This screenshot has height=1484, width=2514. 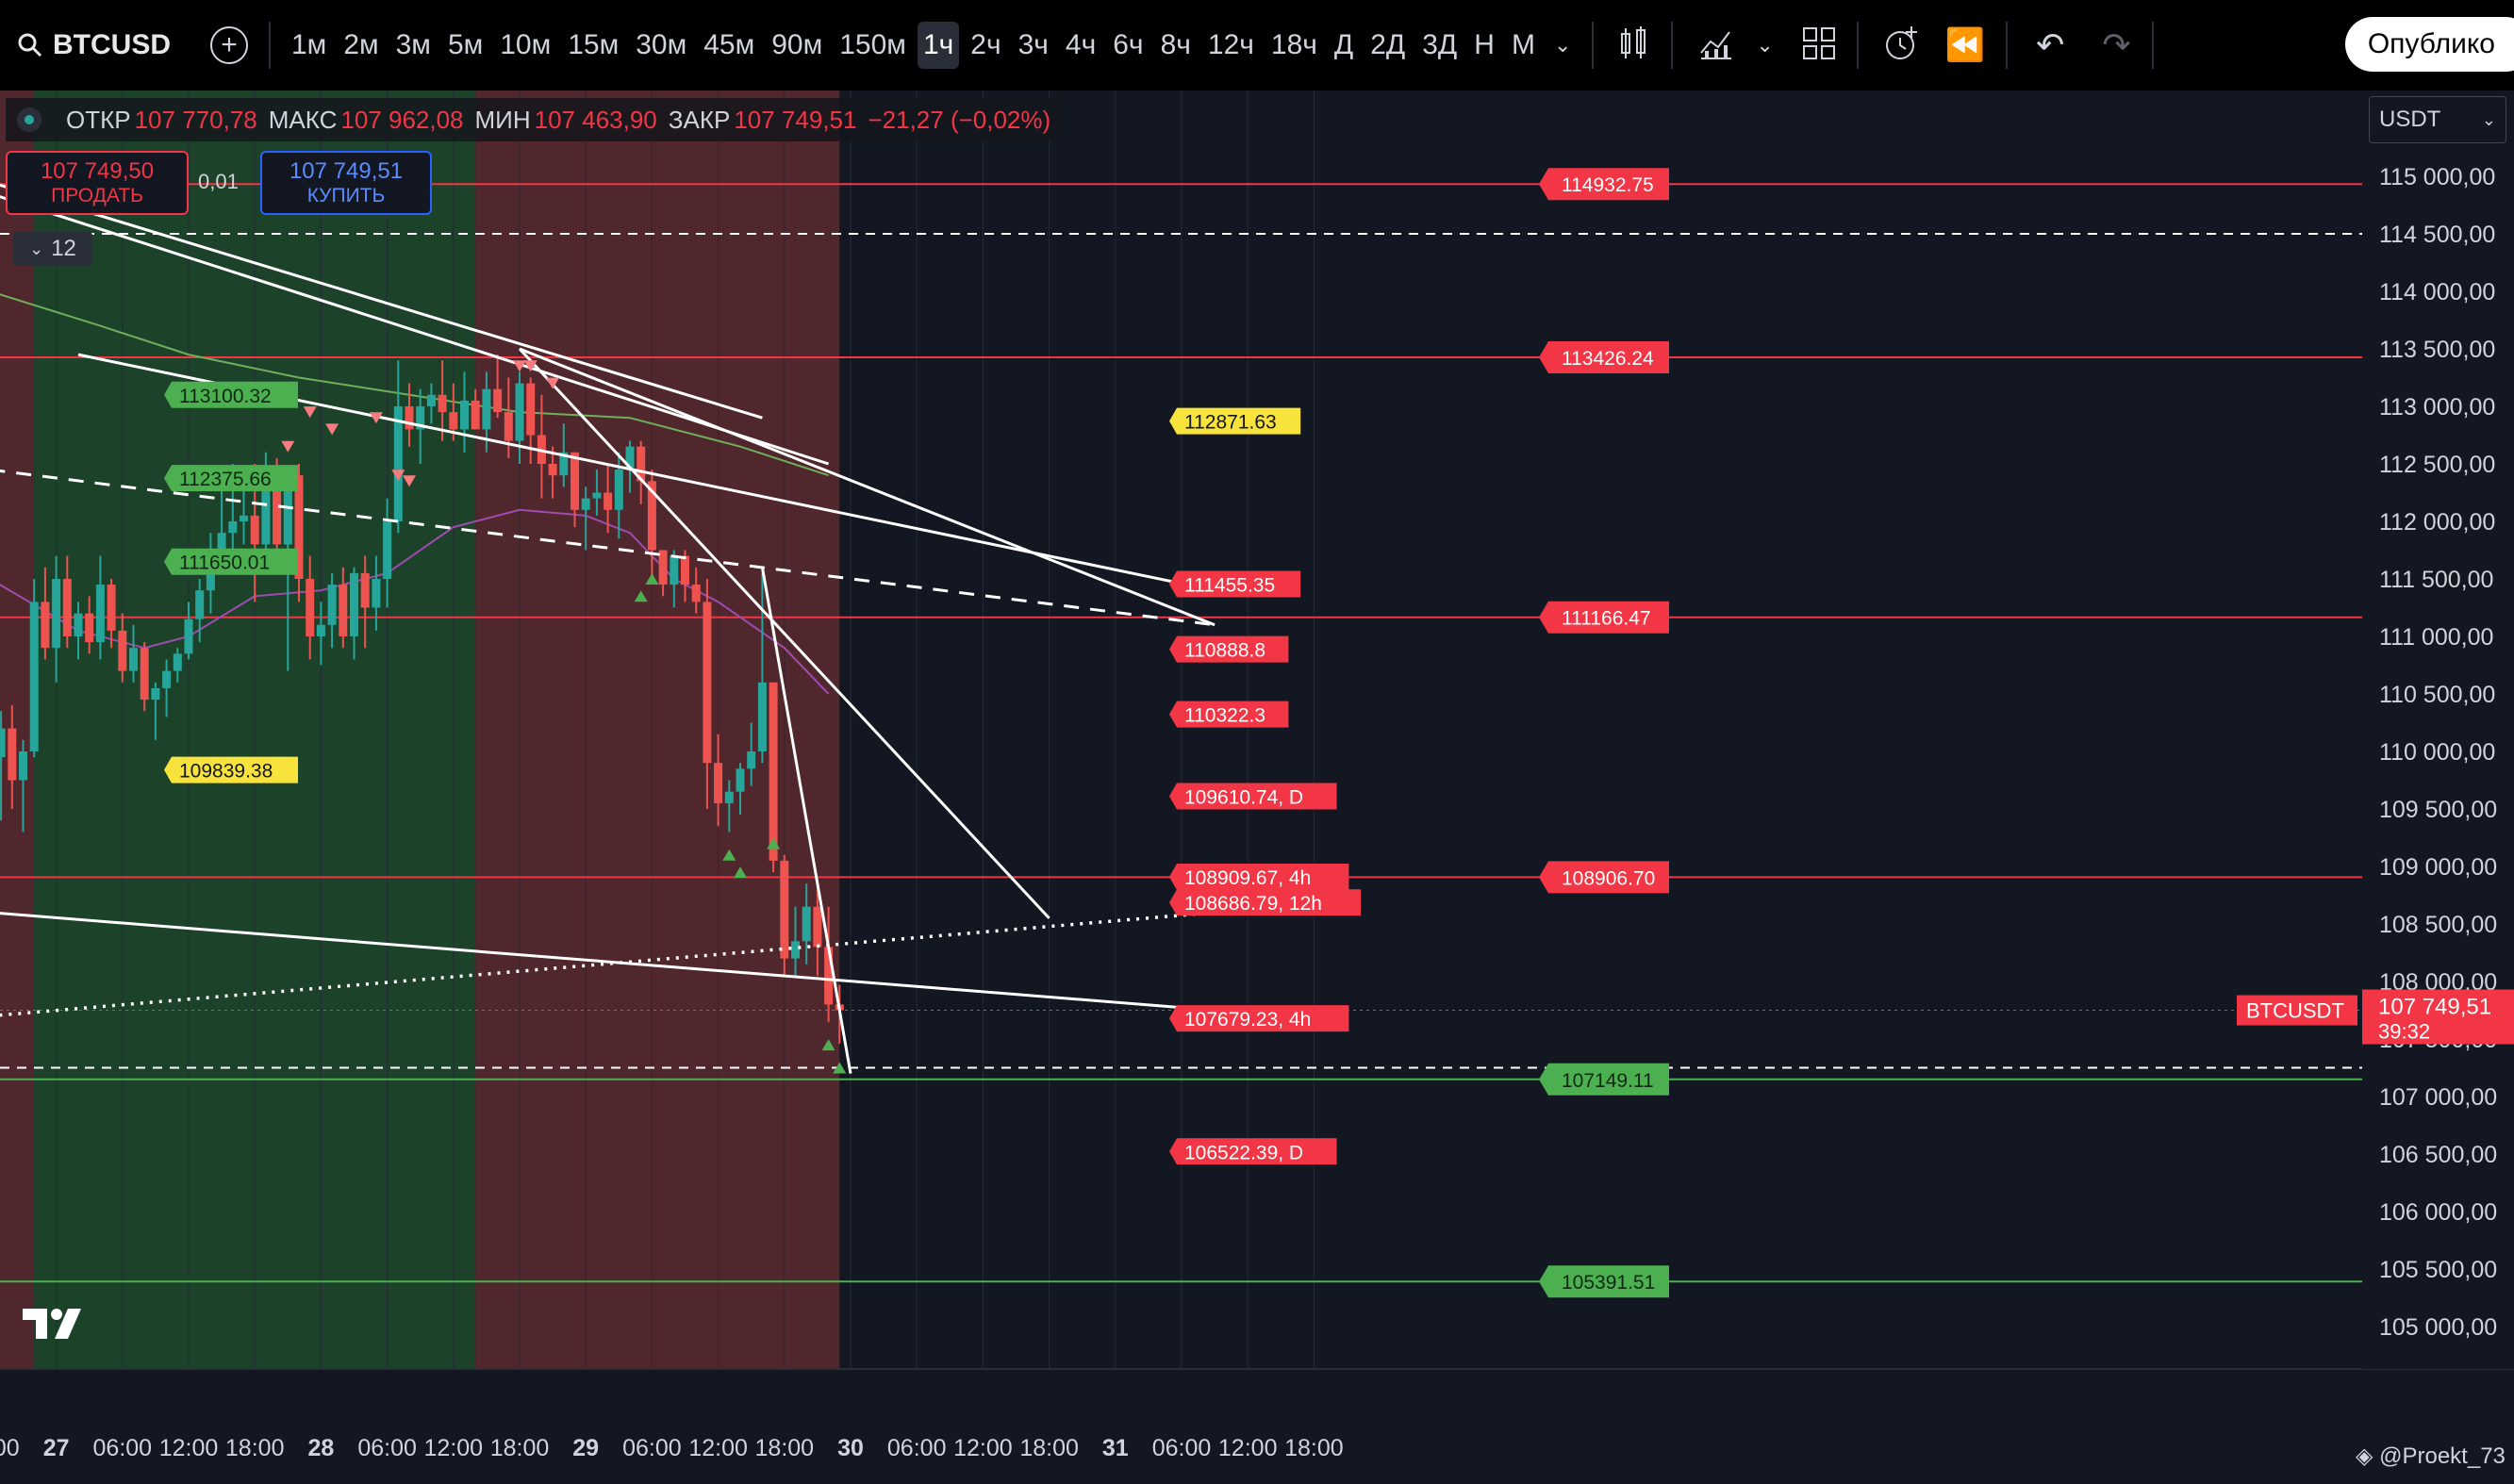 What do you see at coordinates (1634, 46) in the screenshot?
I see `candles-icon` at bounding box center [1634, 46].